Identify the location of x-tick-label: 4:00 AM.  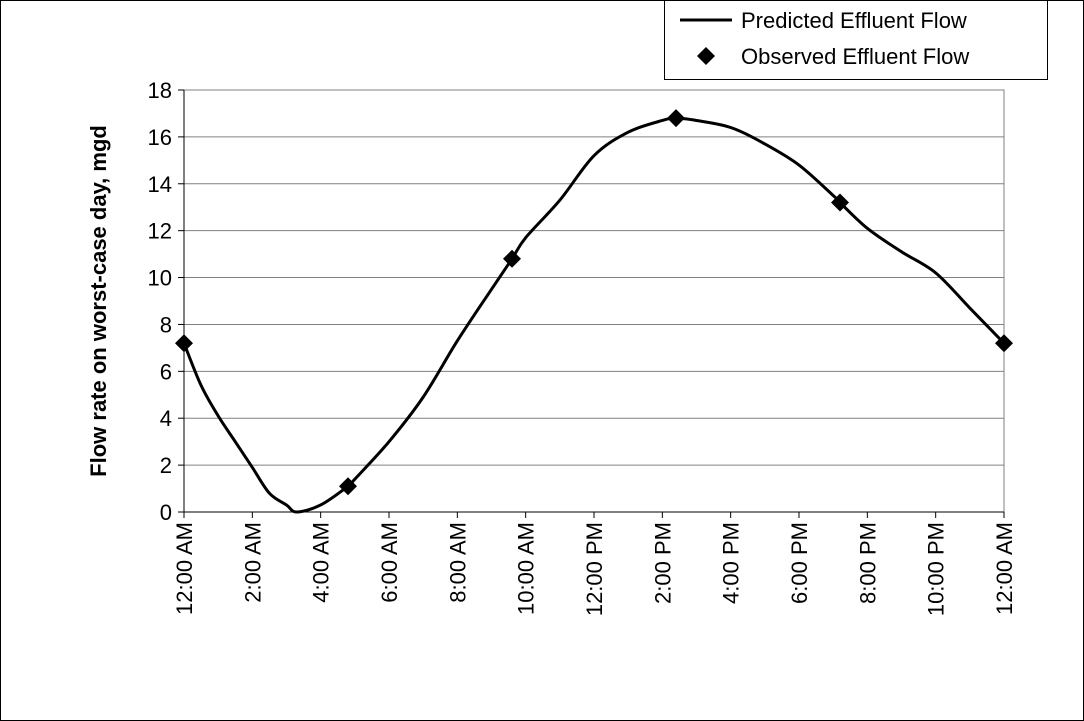
(321, 562).